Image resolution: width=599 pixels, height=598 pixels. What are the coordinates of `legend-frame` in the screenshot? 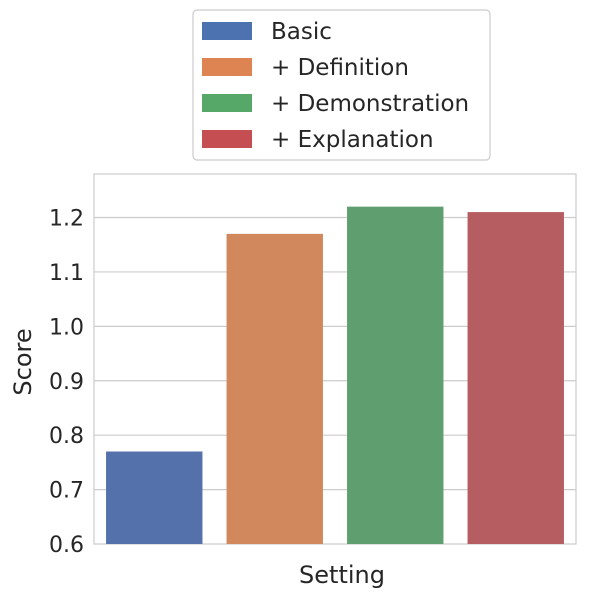 It's located at (341, 85).